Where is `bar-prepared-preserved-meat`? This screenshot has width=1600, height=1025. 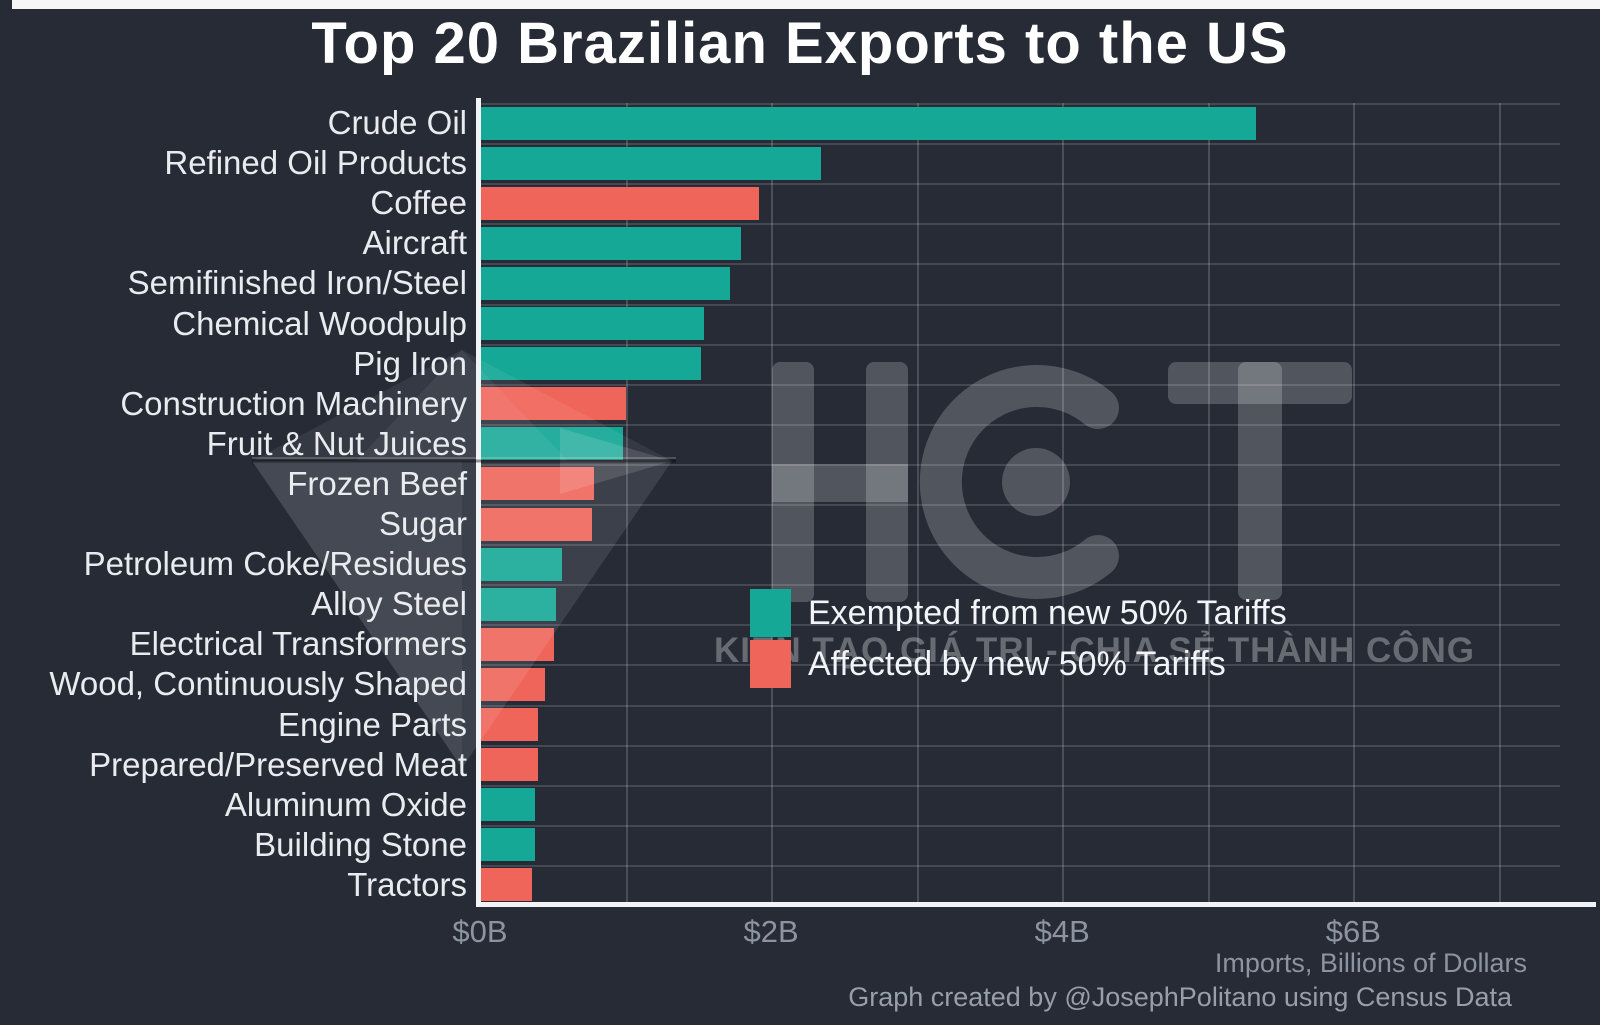
bar-prepared-preserved-meat is located at coordinates (509, 765).